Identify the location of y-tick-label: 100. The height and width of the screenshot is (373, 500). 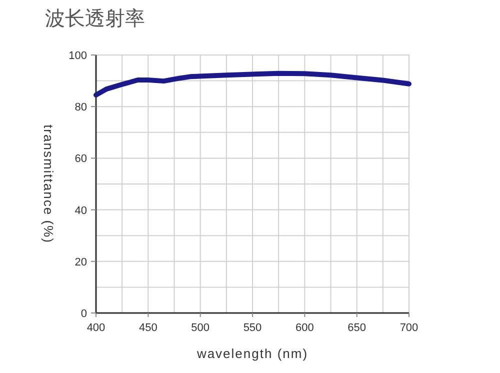
(77, 56).